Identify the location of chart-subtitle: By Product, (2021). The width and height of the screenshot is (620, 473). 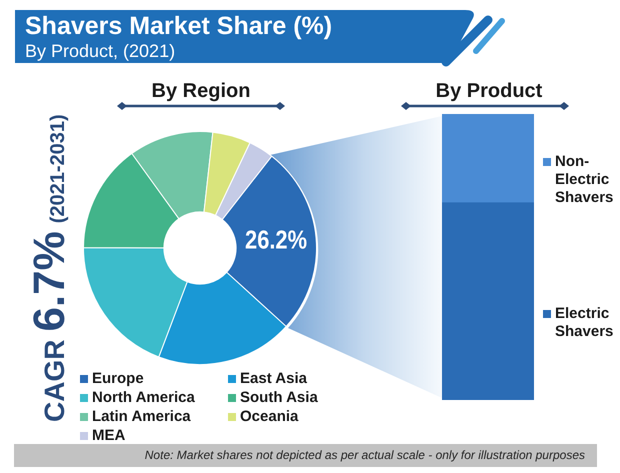
(100, 51).